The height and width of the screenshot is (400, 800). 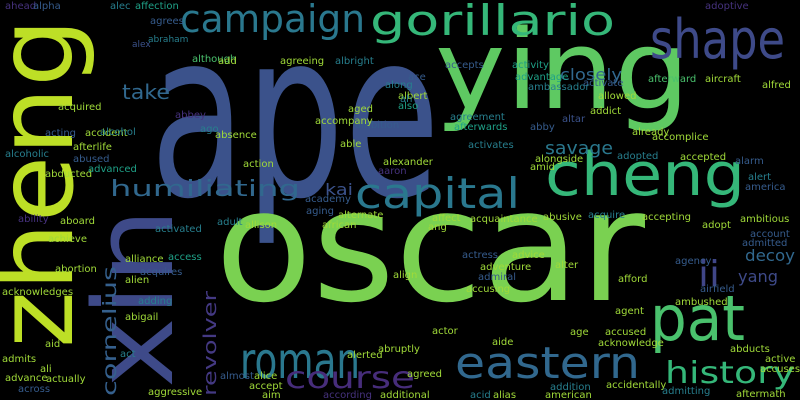 What do you see at coordinates (497, 277) in the screenshot?
I see `word: admiral` at bounding box center [497, 277].